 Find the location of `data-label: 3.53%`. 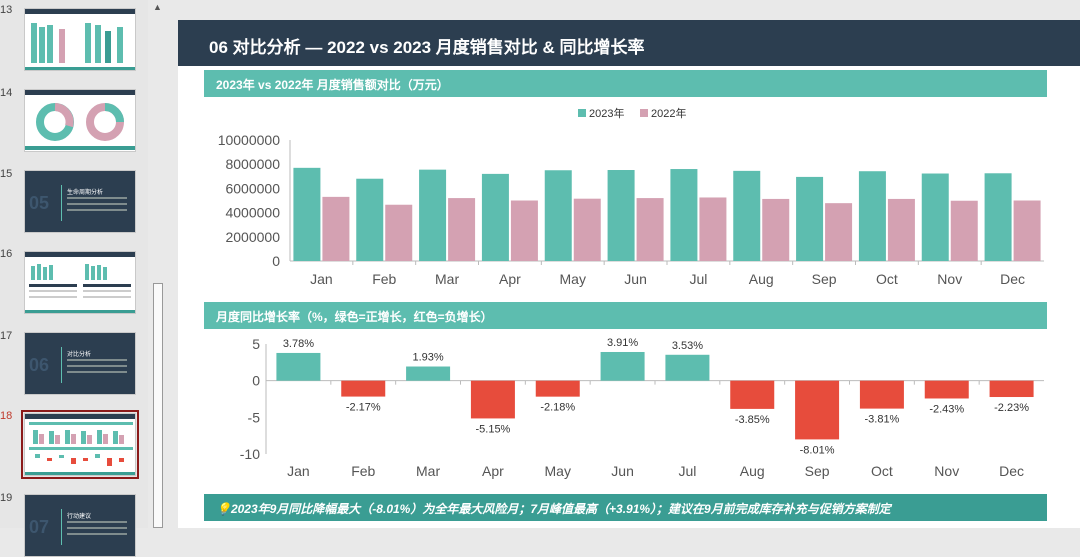

data-label: 3.53% is located at coordinates (687, 346).